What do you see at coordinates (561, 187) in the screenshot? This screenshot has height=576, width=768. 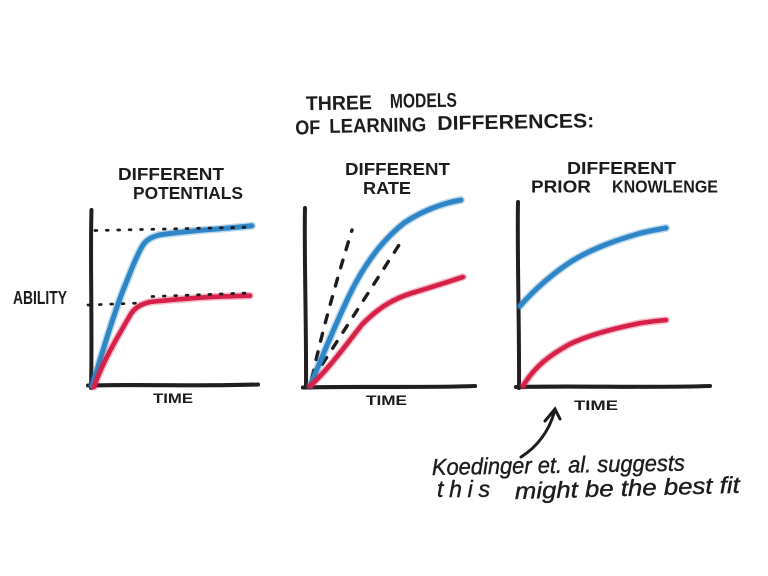 I see `svg-text: PRIOR` at bounding box center [561, 187].